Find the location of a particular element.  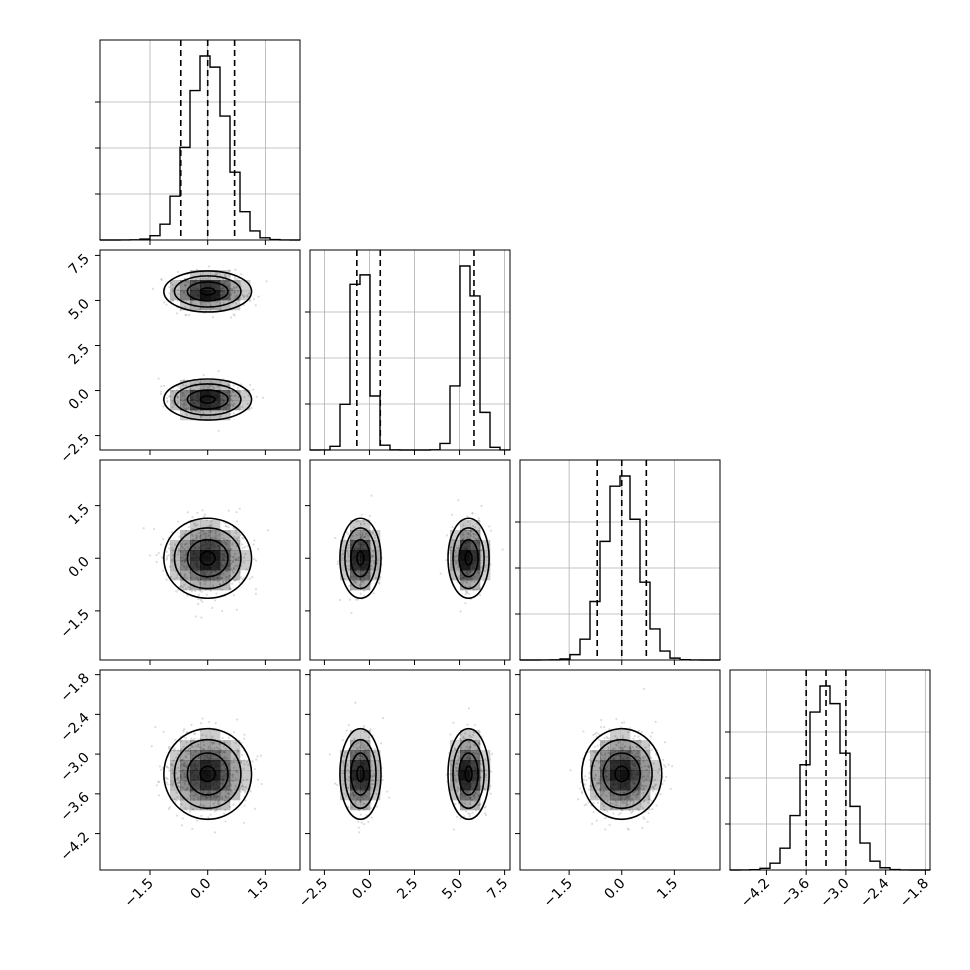

panel-3-0: −1.5 0.0 1.5−4.2−3.6−3.0−2.4−1.8 is located at coordinates (179, 790).